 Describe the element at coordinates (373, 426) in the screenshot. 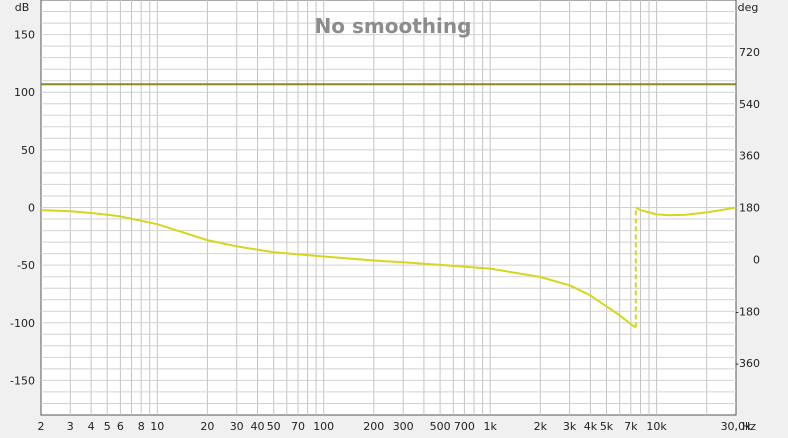

I see `x-tick-label: 200` at that location.